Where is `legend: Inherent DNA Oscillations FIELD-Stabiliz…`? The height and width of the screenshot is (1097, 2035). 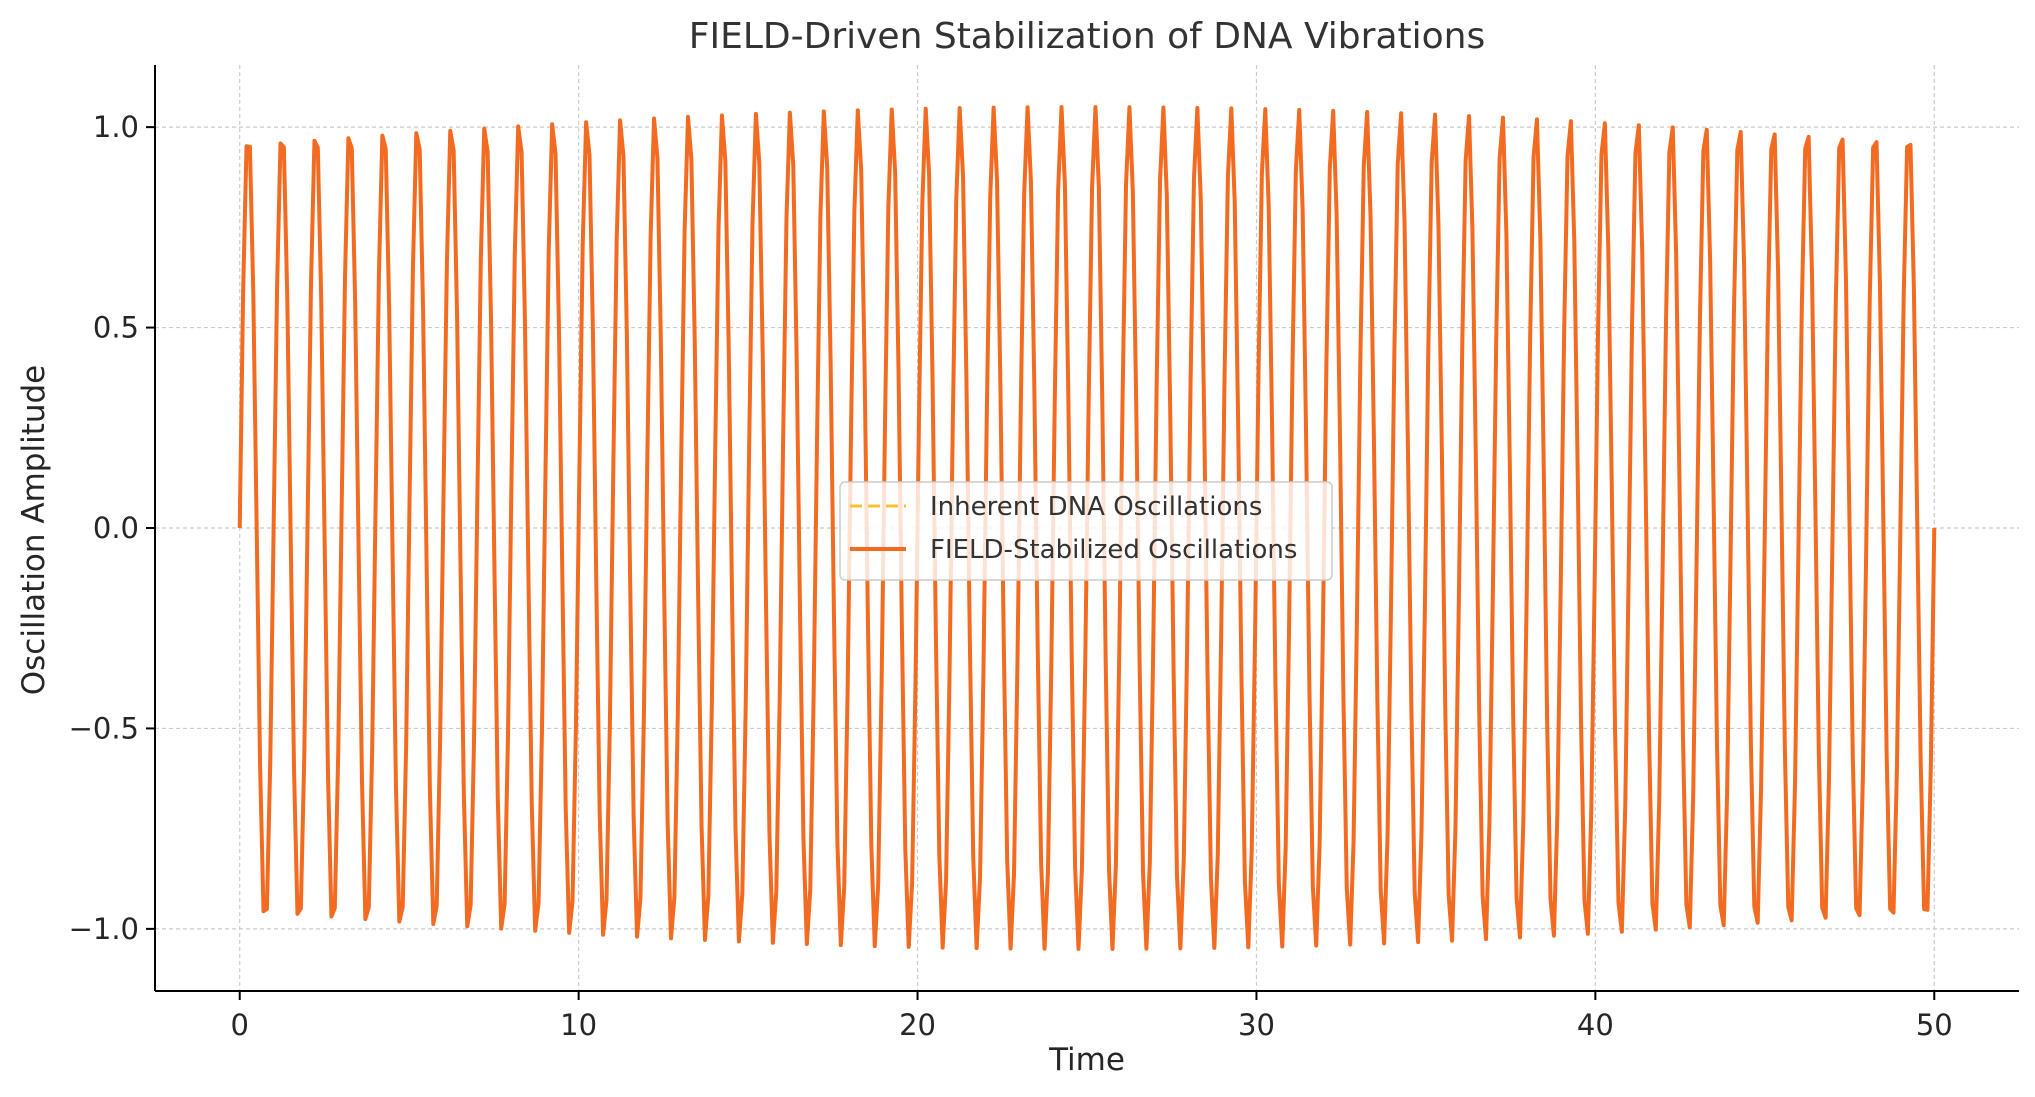 legend: Inherent DNA Oscillations FIELD-Stabiliz… is located at coordinates (1086, 531).